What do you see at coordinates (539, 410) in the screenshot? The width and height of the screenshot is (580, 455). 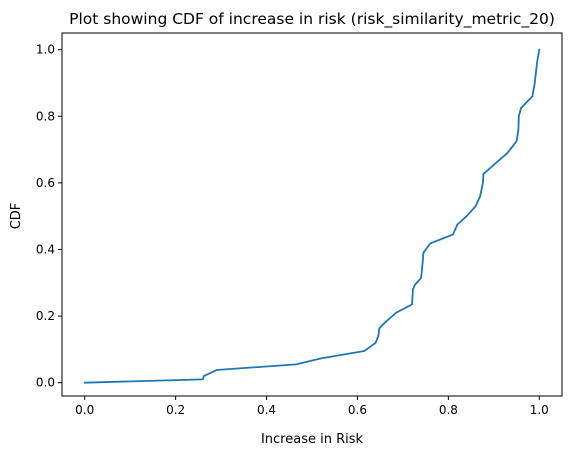 I see `x-tick-label: 1.0` at bounding box center [539, 410].